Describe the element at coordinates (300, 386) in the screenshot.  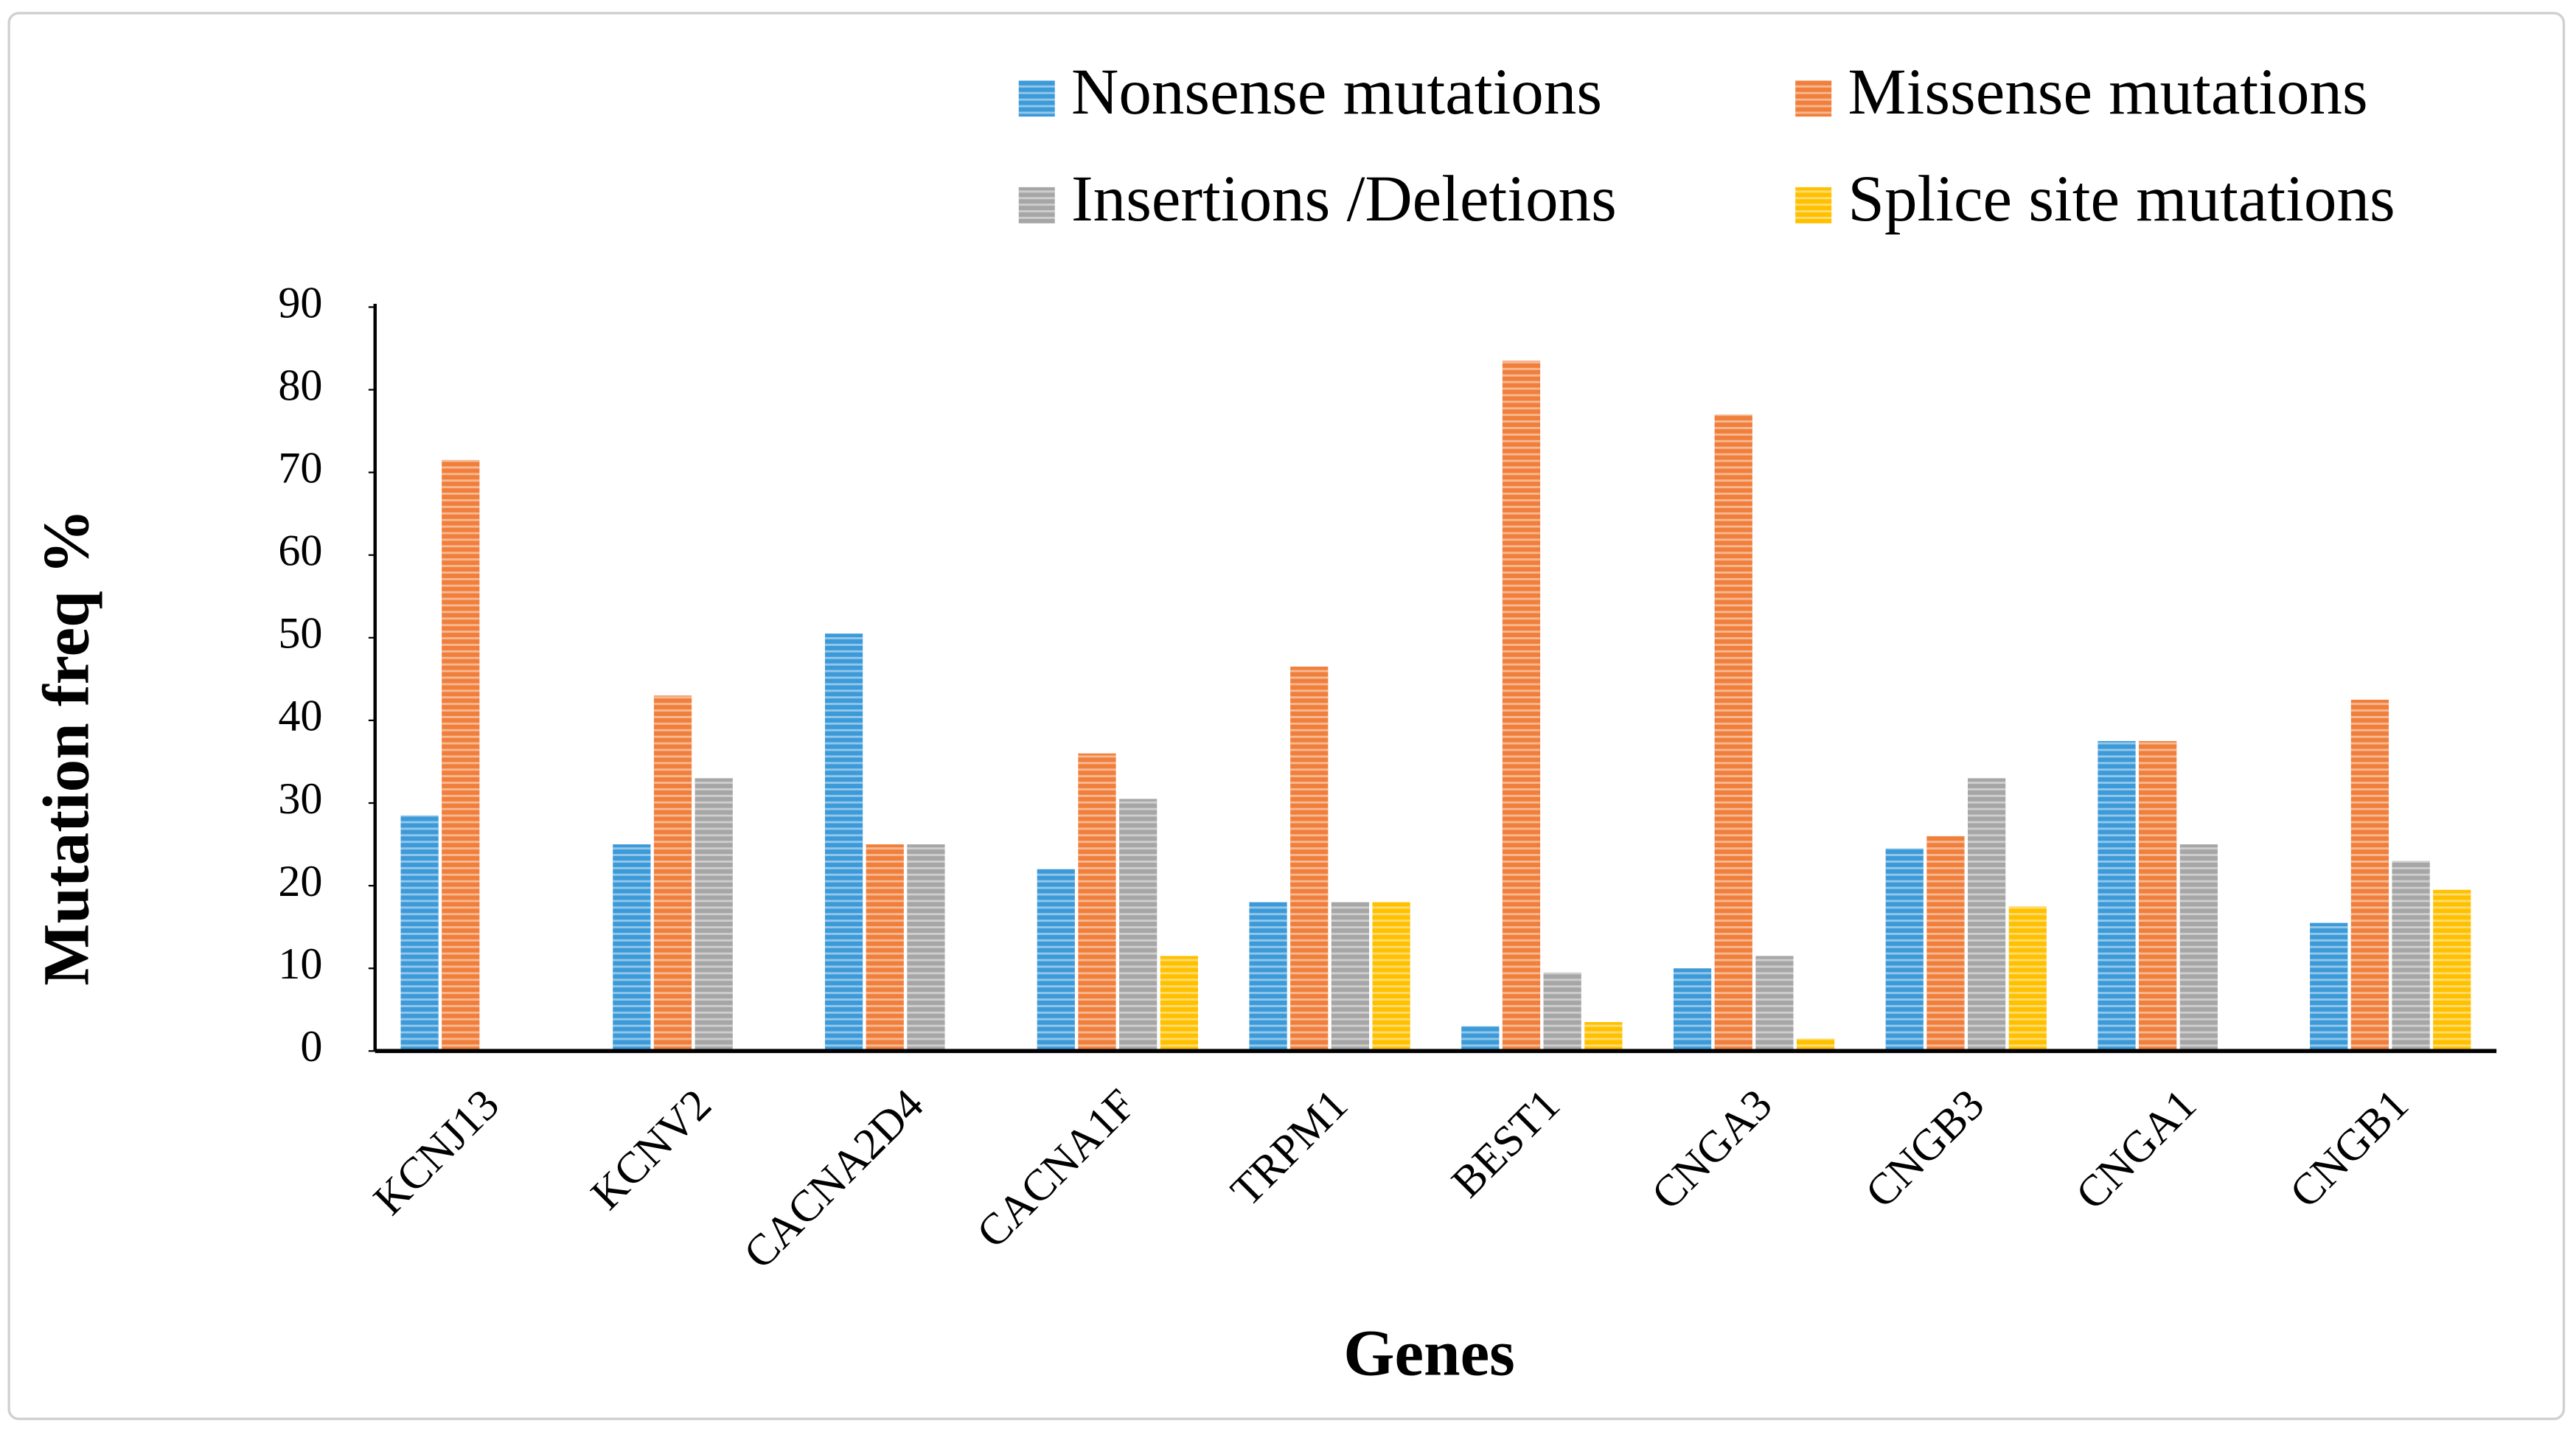
I see `y-tick-label: 80` at that location.